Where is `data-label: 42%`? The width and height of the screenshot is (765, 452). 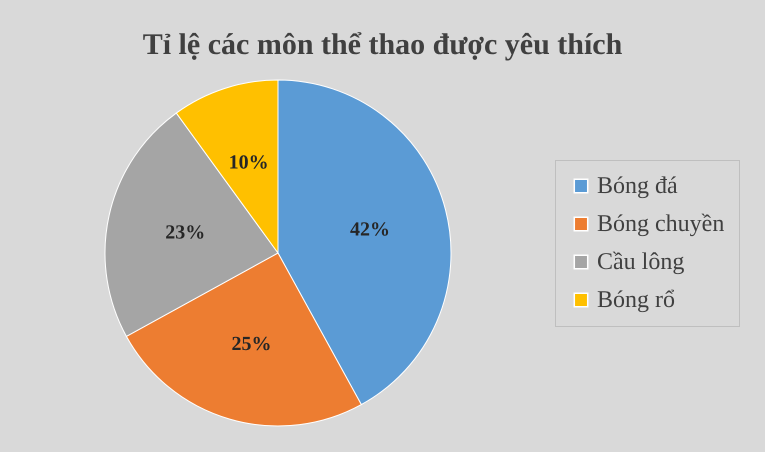
data-label: 42% is located at coordinates (370, 229).